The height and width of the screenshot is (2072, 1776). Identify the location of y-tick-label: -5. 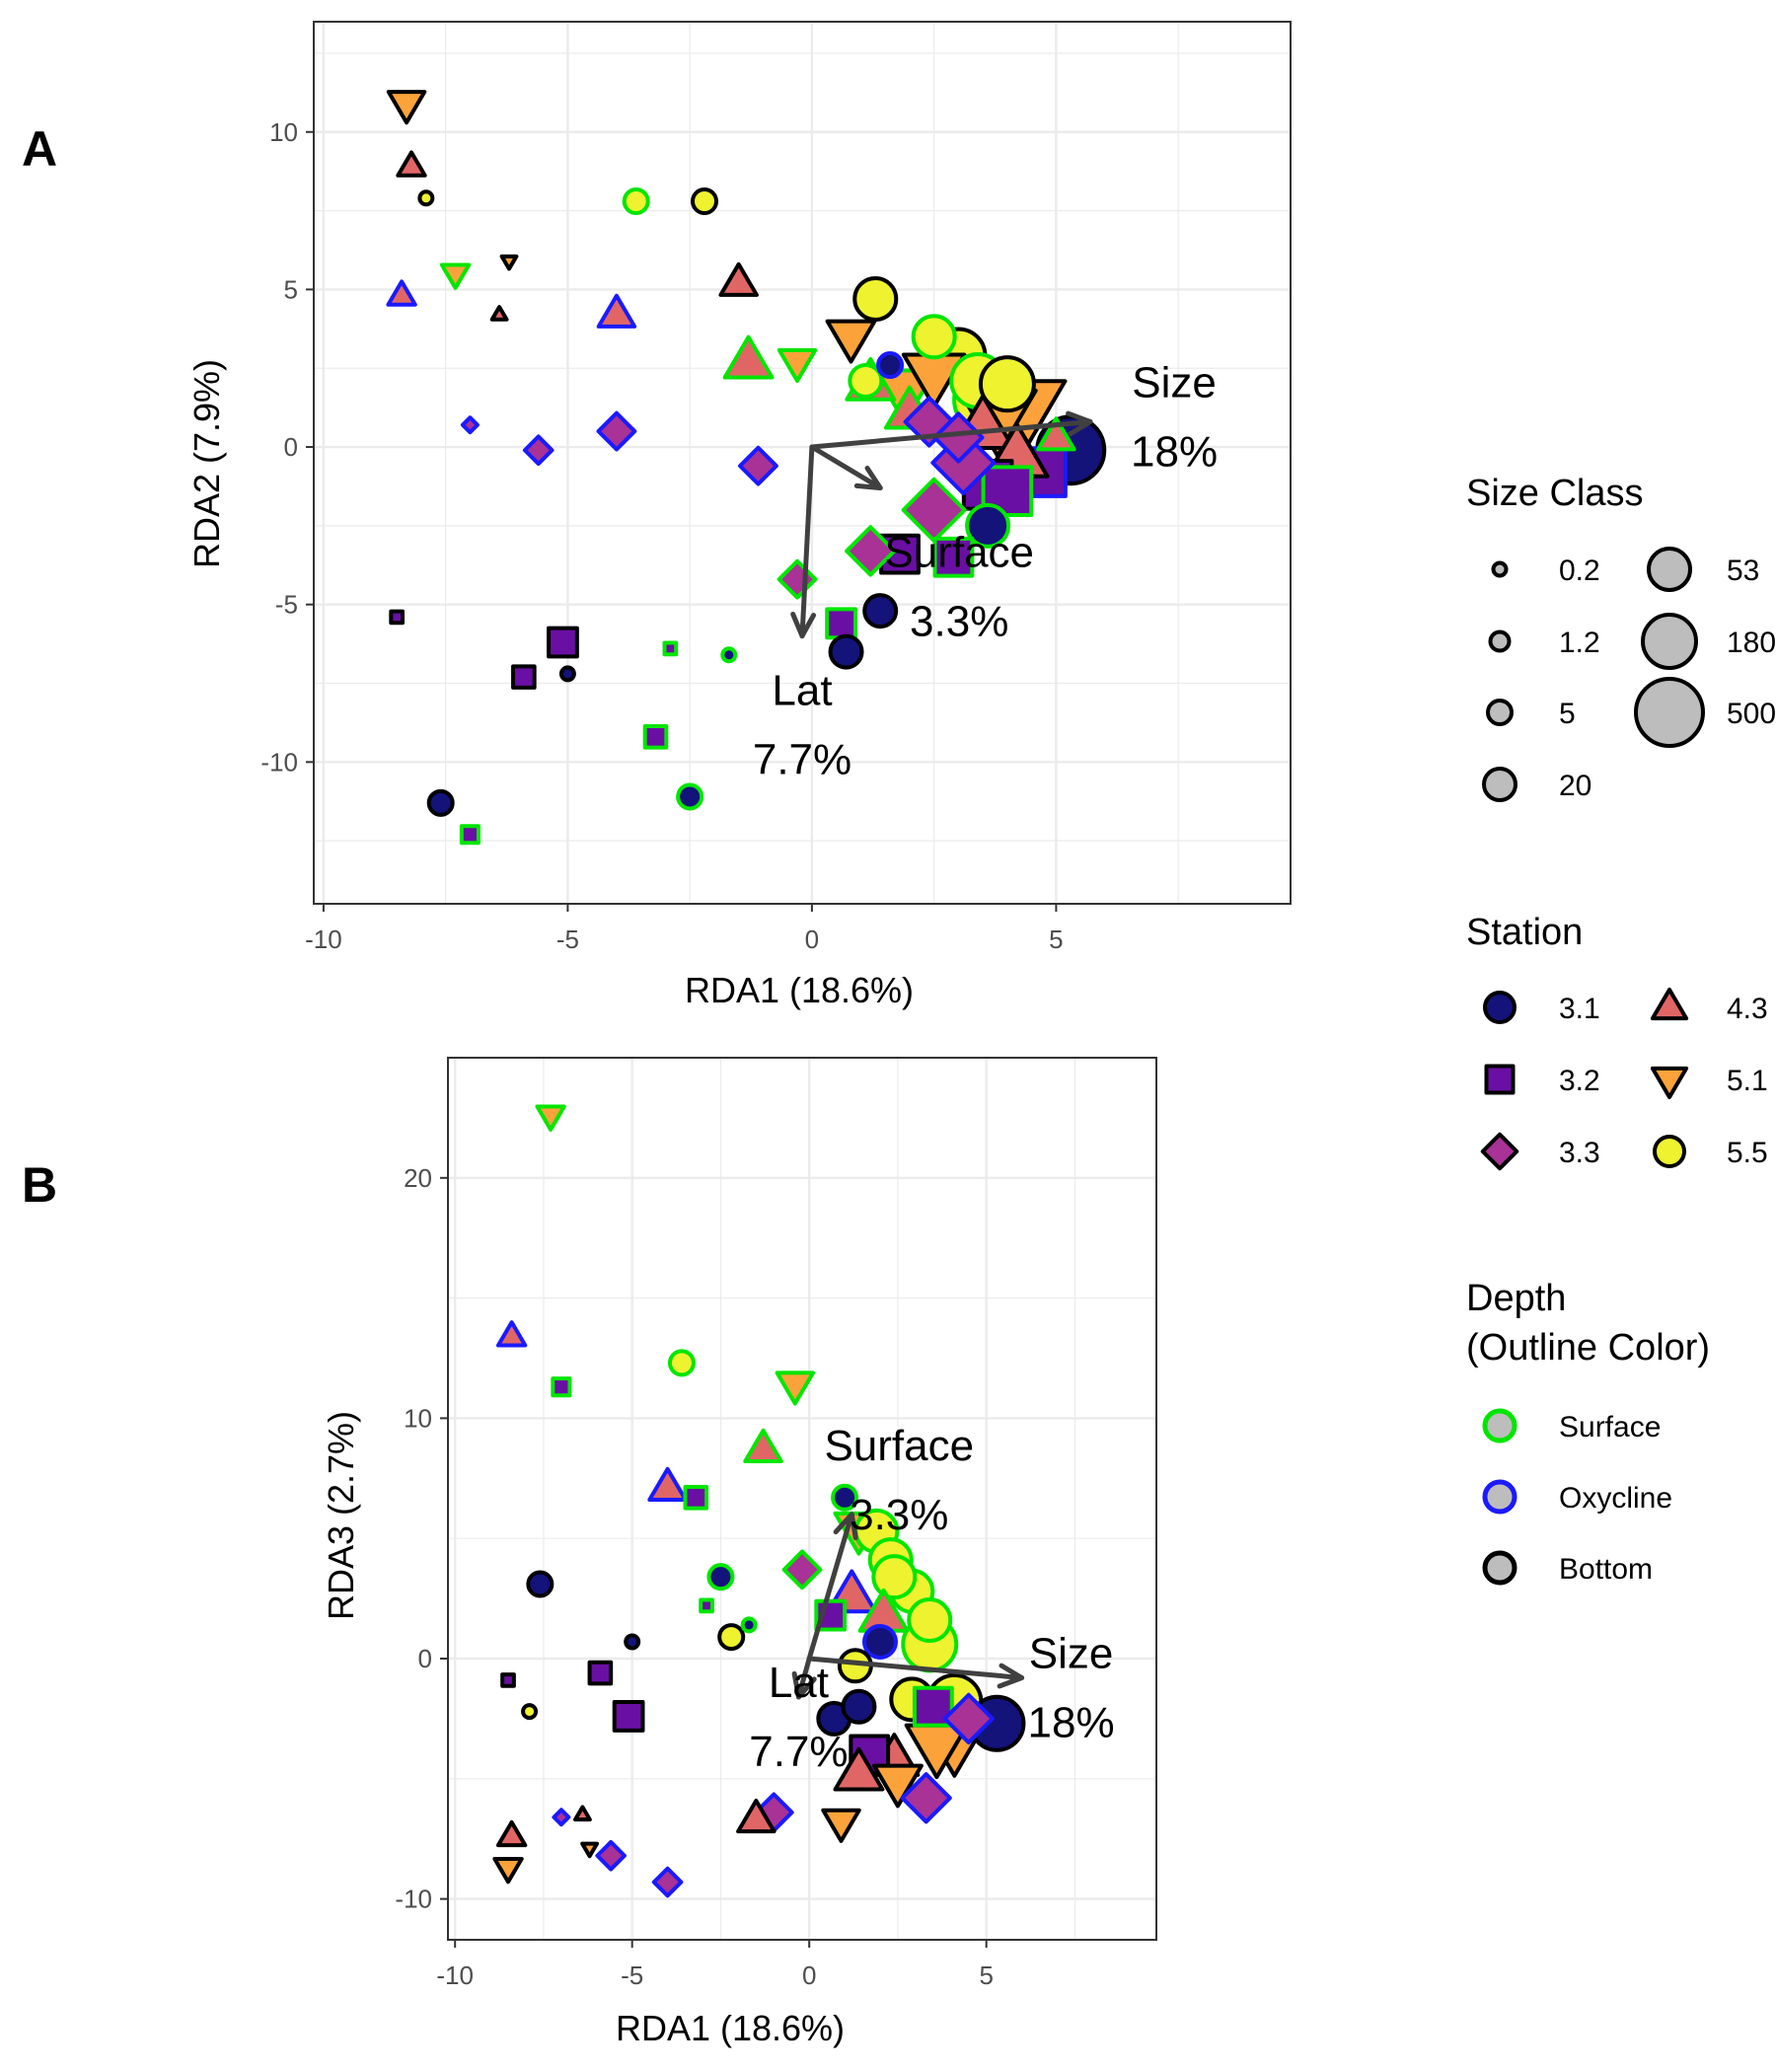
(287, 605).